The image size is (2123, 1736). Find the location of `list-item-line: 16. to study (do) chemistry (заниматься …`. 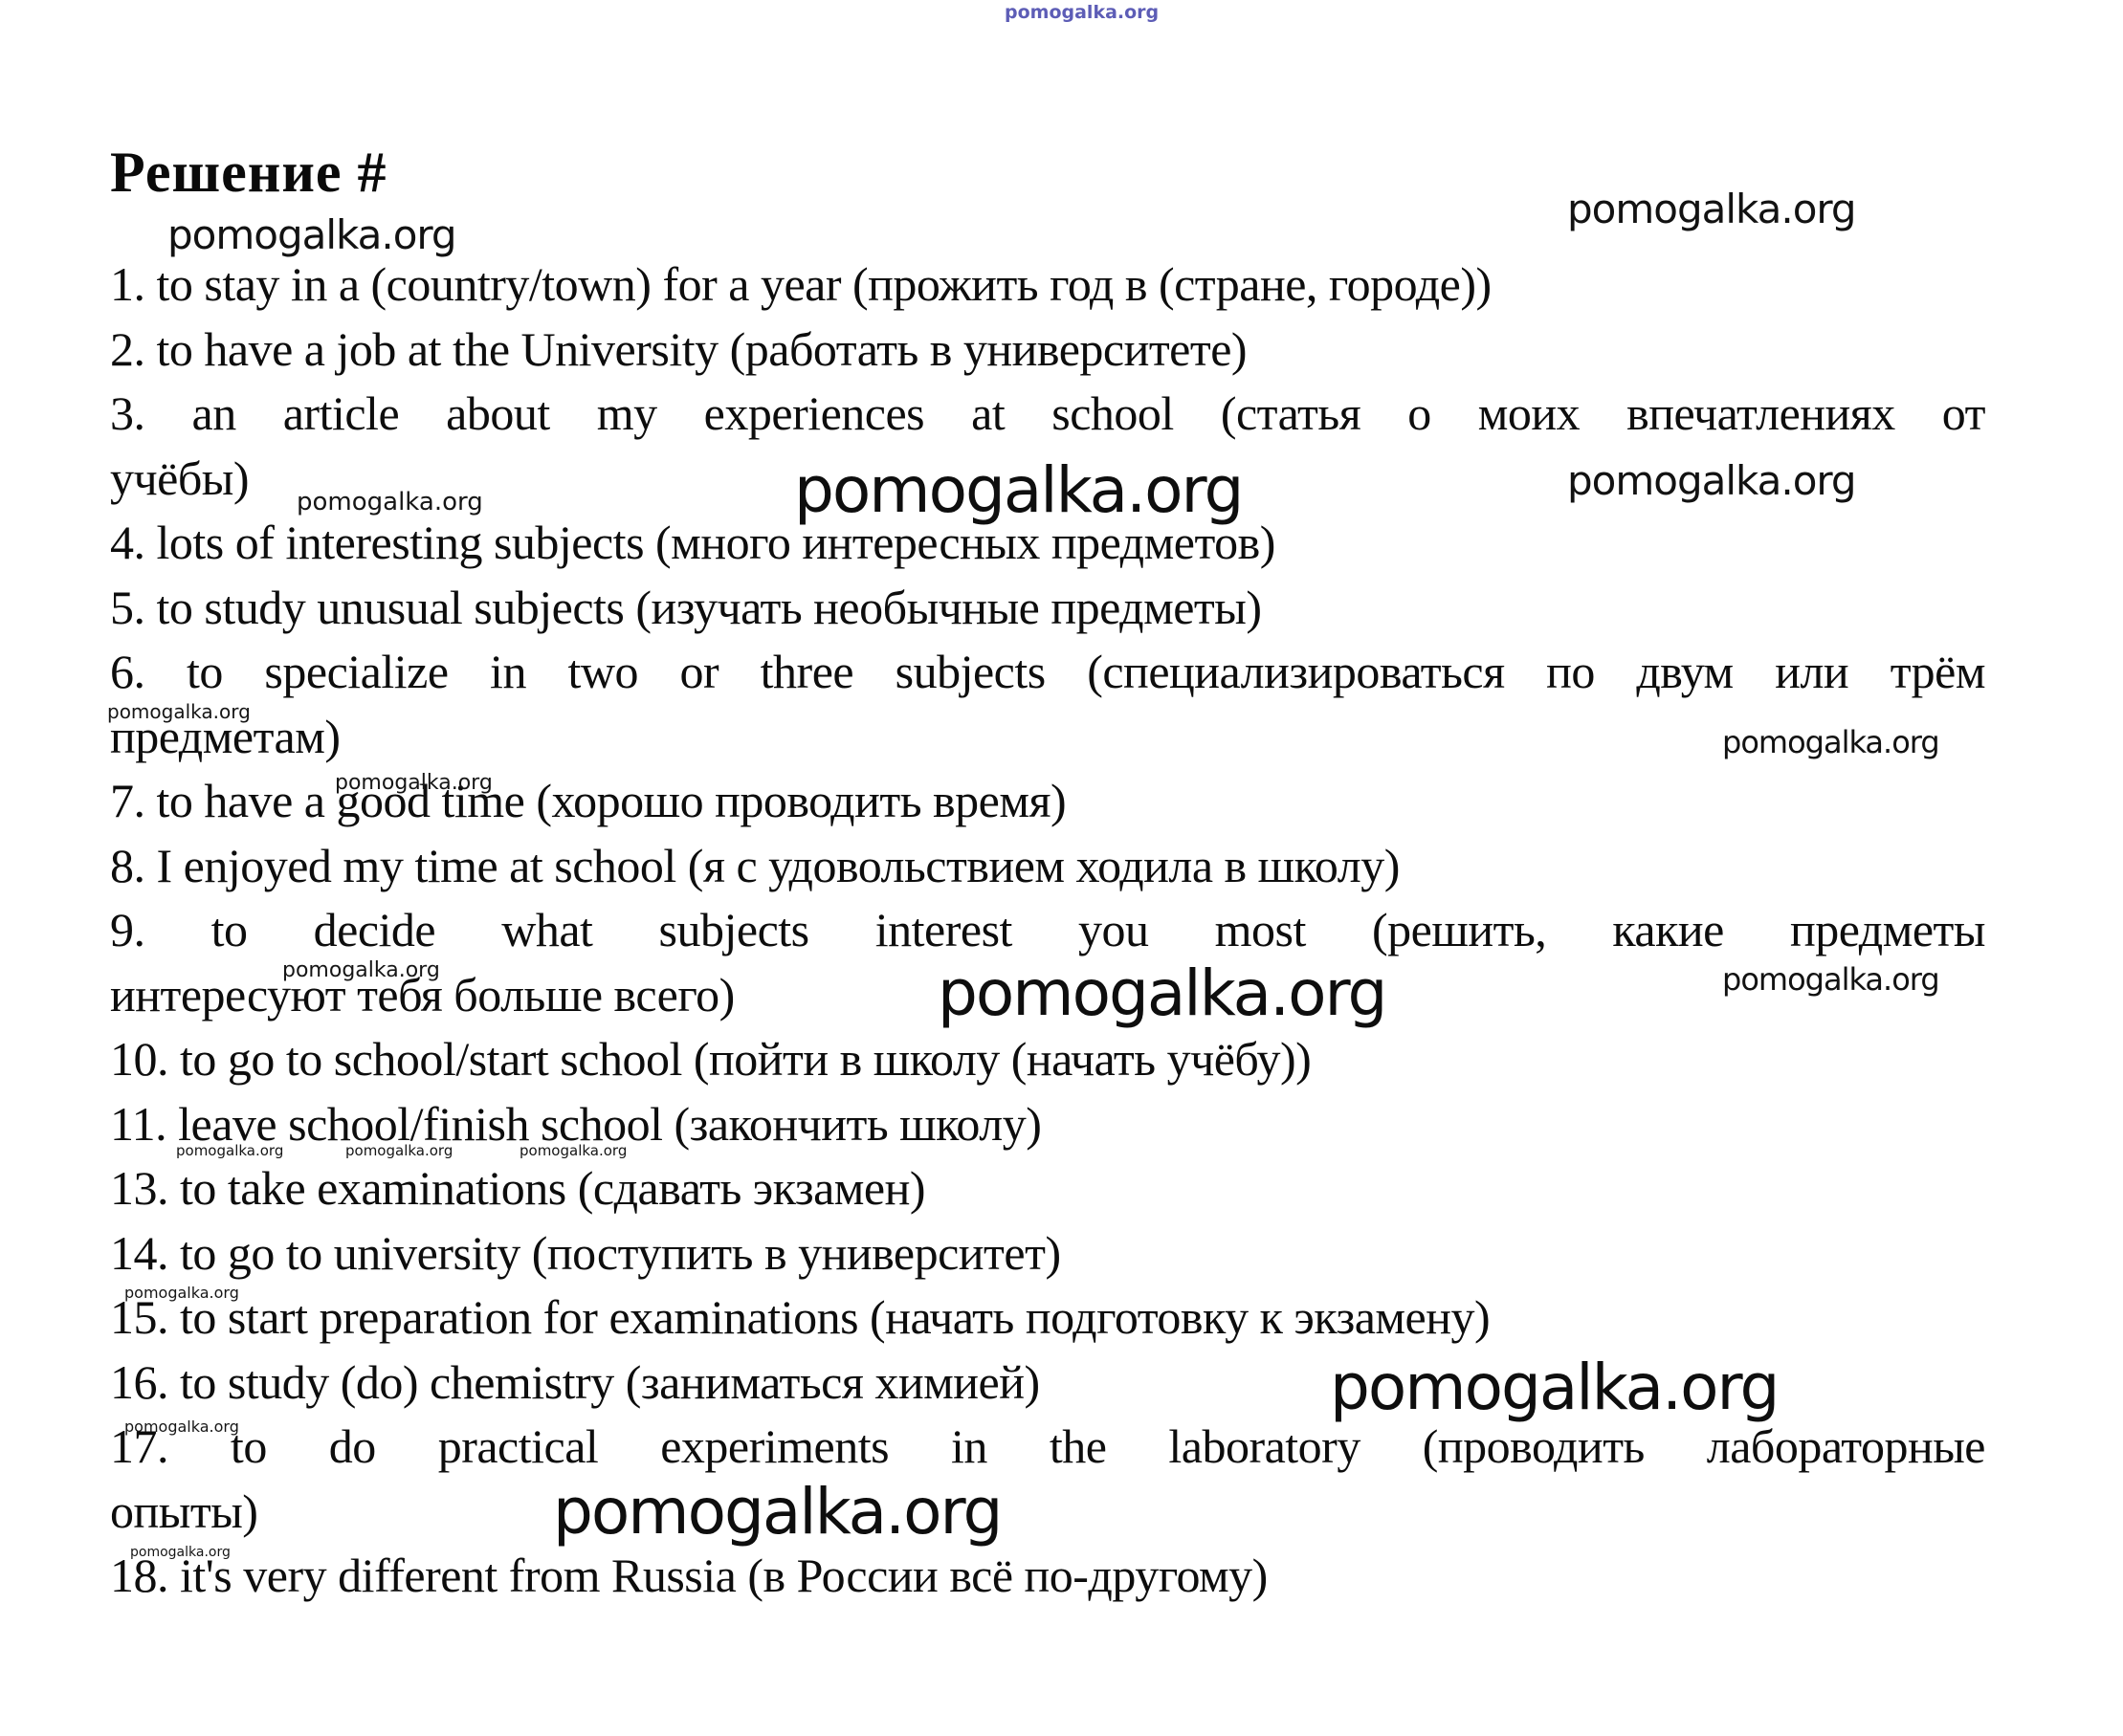

list-item-line: 16. to study (do) chemistry (заниматься … is located at coordinates (575, 1381).